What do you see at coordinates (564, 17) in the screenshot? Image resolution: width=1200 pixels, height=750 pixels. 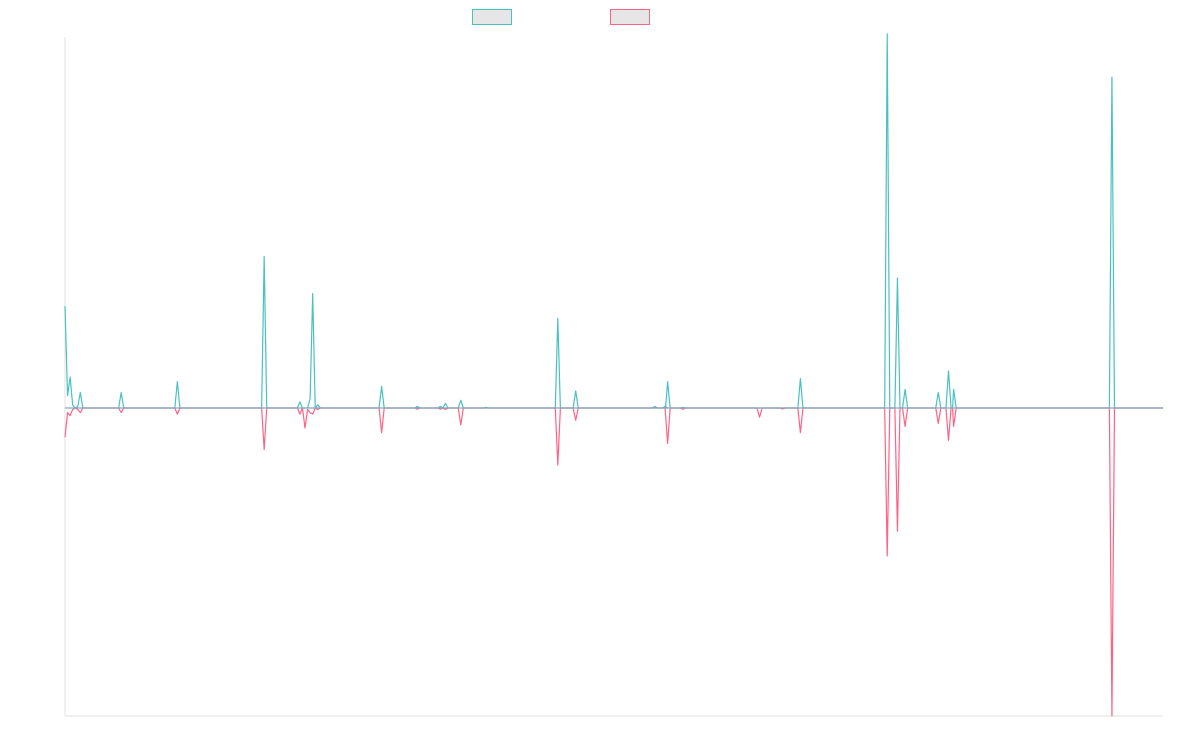 I see `chart-legend` at bounding box center [564, 17].